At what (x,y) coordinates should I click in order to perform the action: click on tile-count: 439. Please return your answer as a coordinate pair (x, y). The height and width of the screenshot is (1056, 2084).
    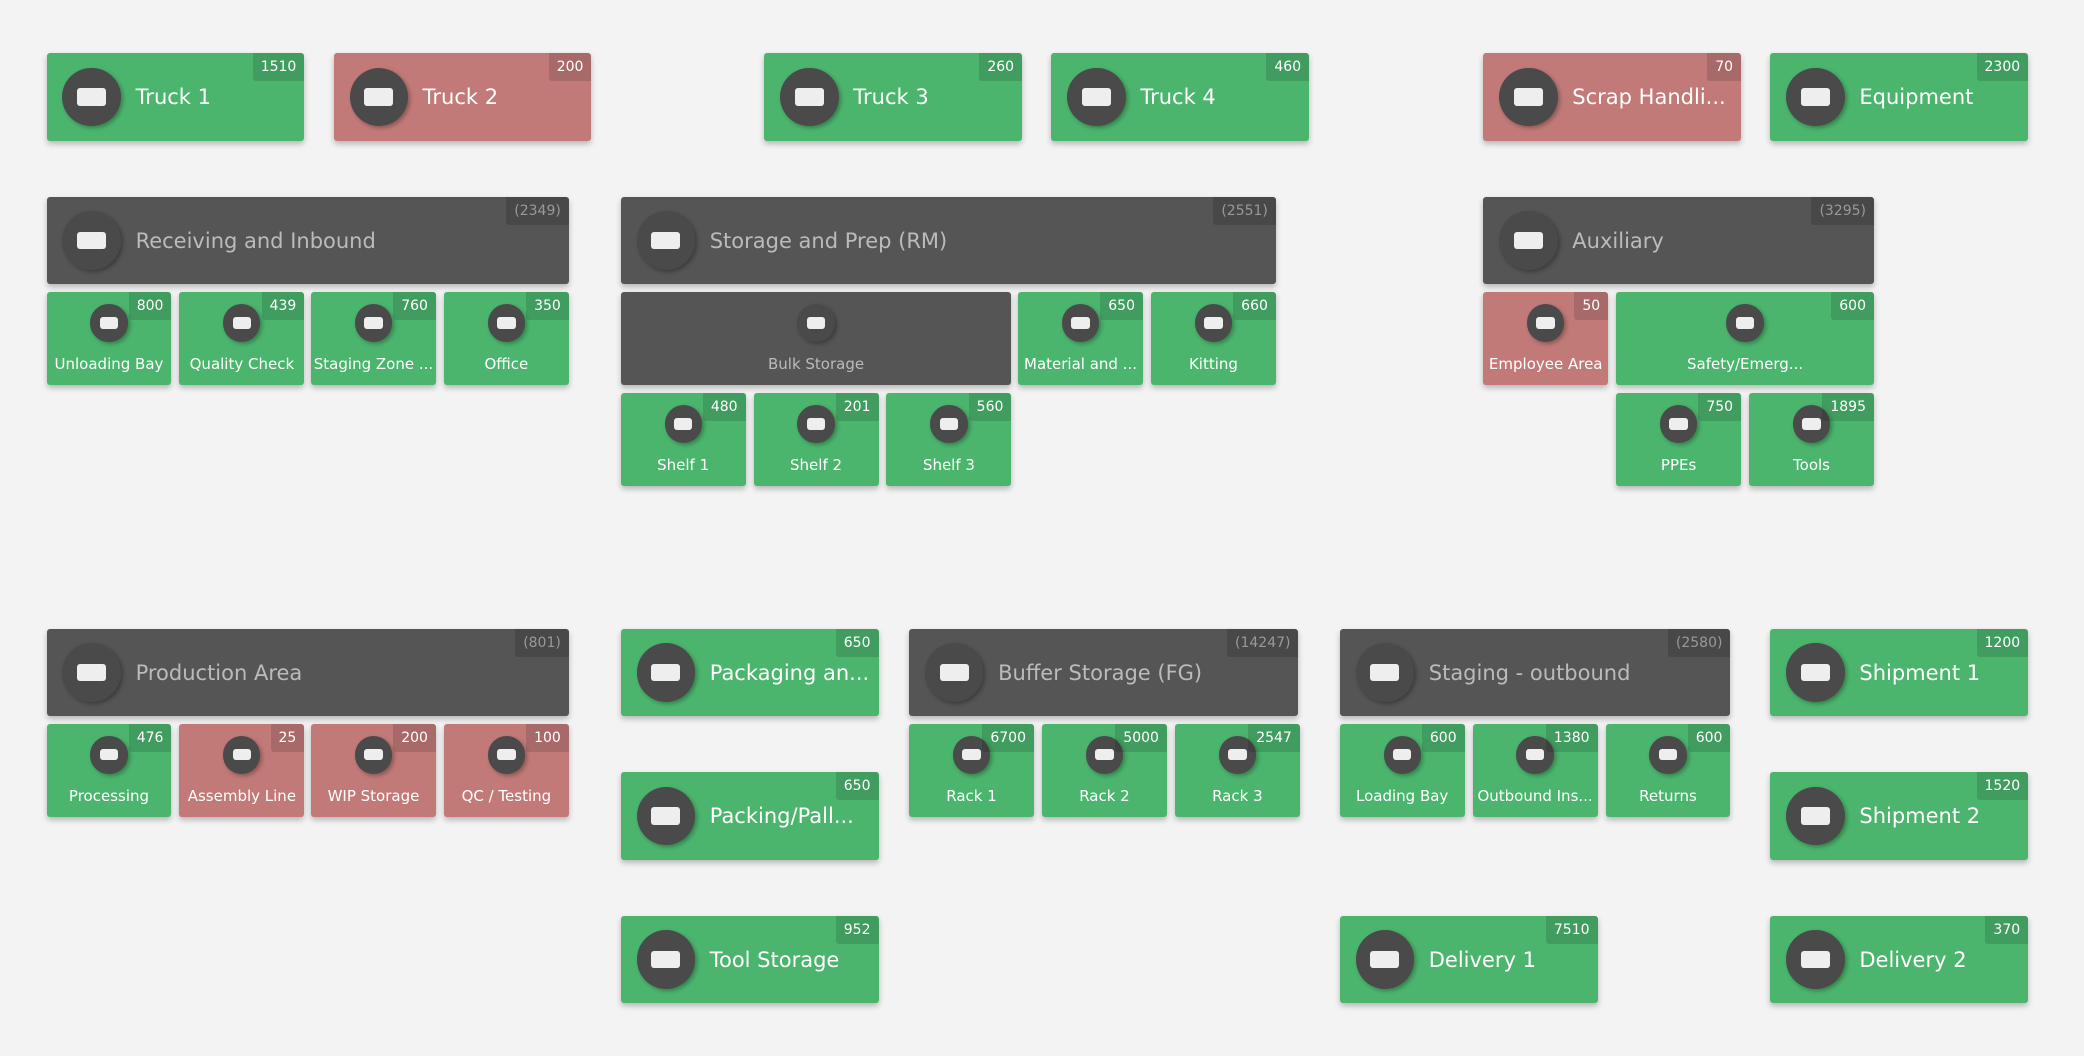
    Looking at the image, I should click on (283, 306).